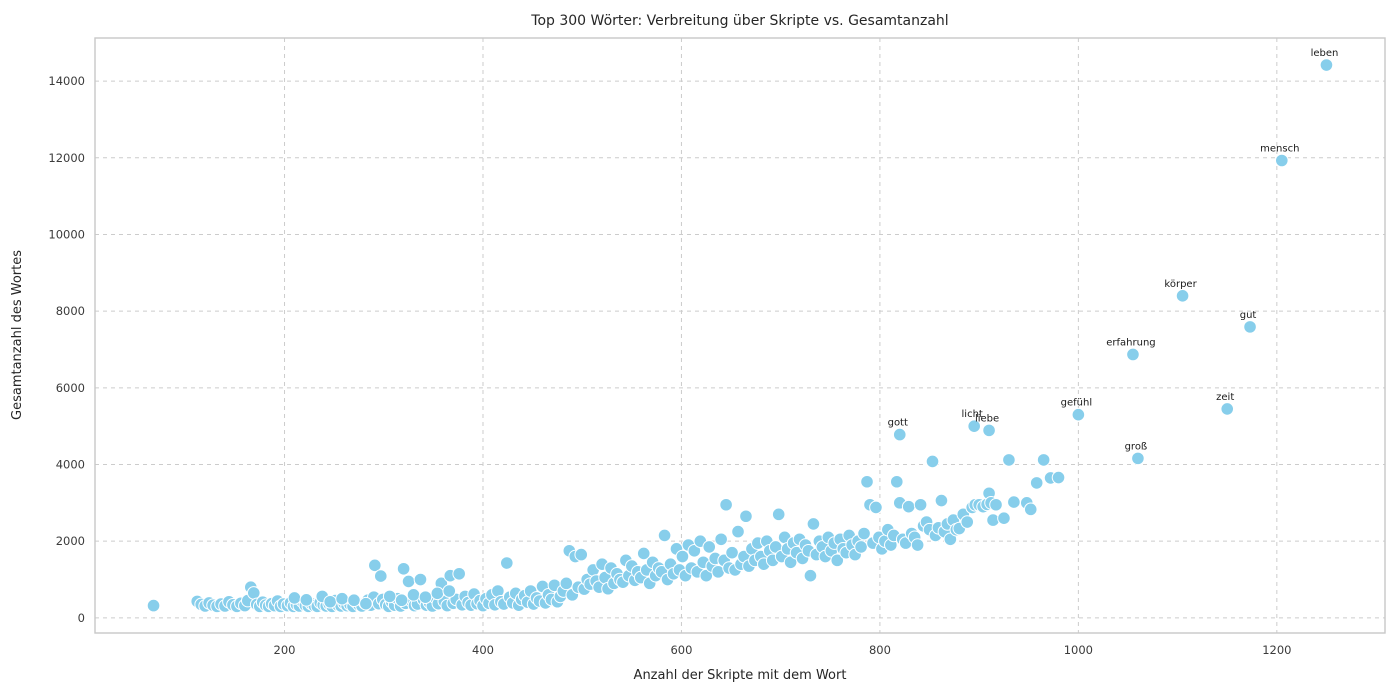 The height and width of the screenshot is (700, 1400). Describe the element at coordinates (66, 158) in the screenshot. I see `y-tick-label: 12000` at that location.